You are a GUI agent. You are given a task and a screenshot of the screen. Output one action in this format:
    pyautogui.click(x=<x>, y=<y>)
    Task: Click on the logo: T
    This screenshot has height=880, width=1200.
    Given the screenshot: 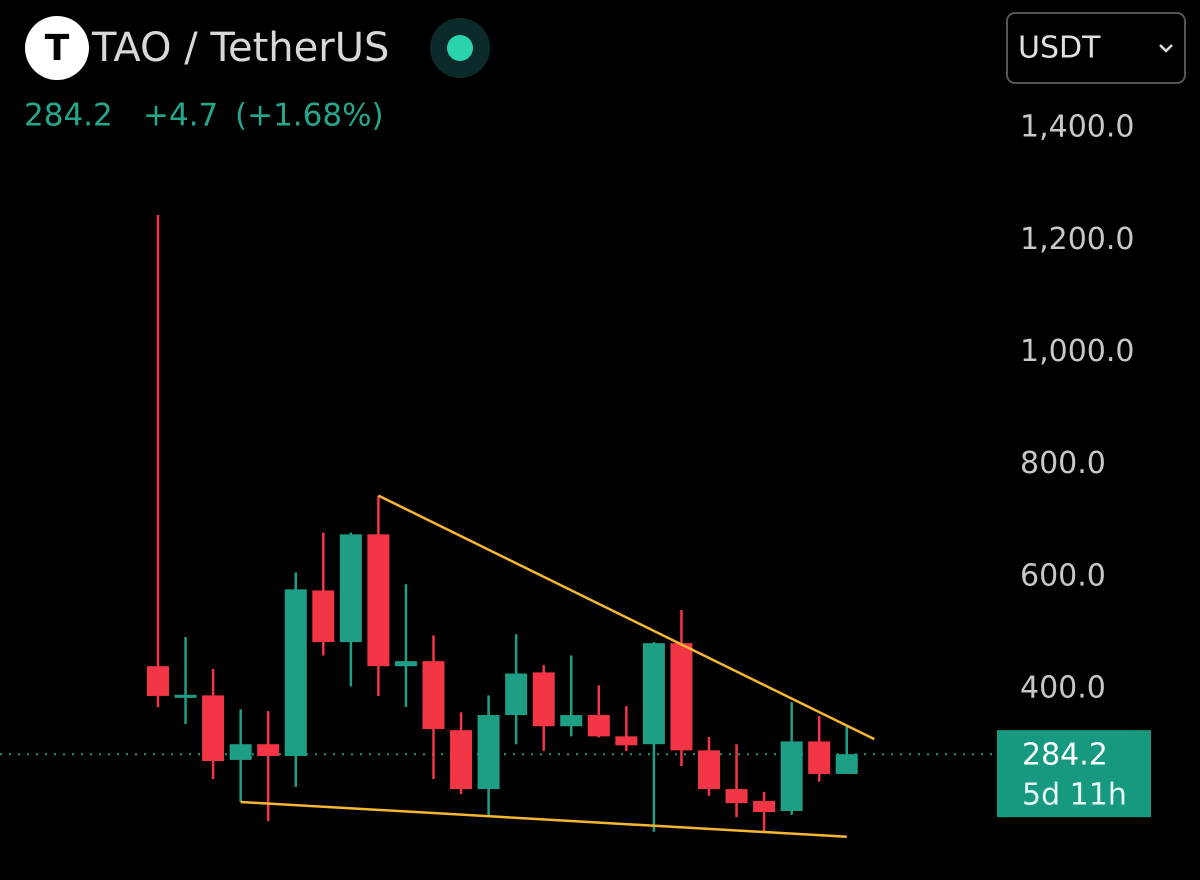 What is the action you would take?
    pyautogui.click(x=57, y=48)
    